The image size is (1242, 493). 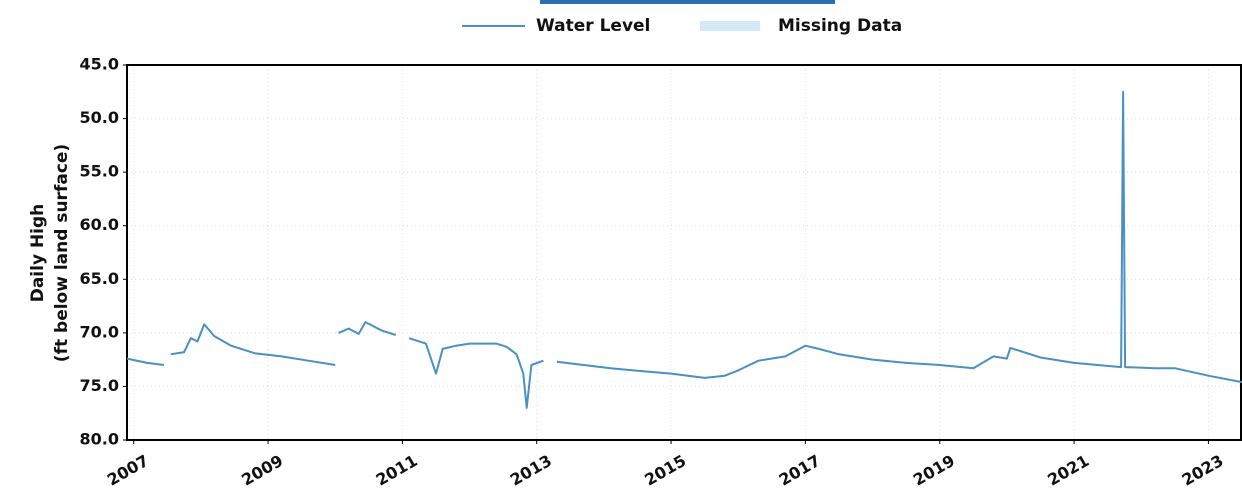 What do you see at coordinates (99, 224) in the screenshot?
I see `y-tick-label: 60.0` at bounding box center [99, 224].